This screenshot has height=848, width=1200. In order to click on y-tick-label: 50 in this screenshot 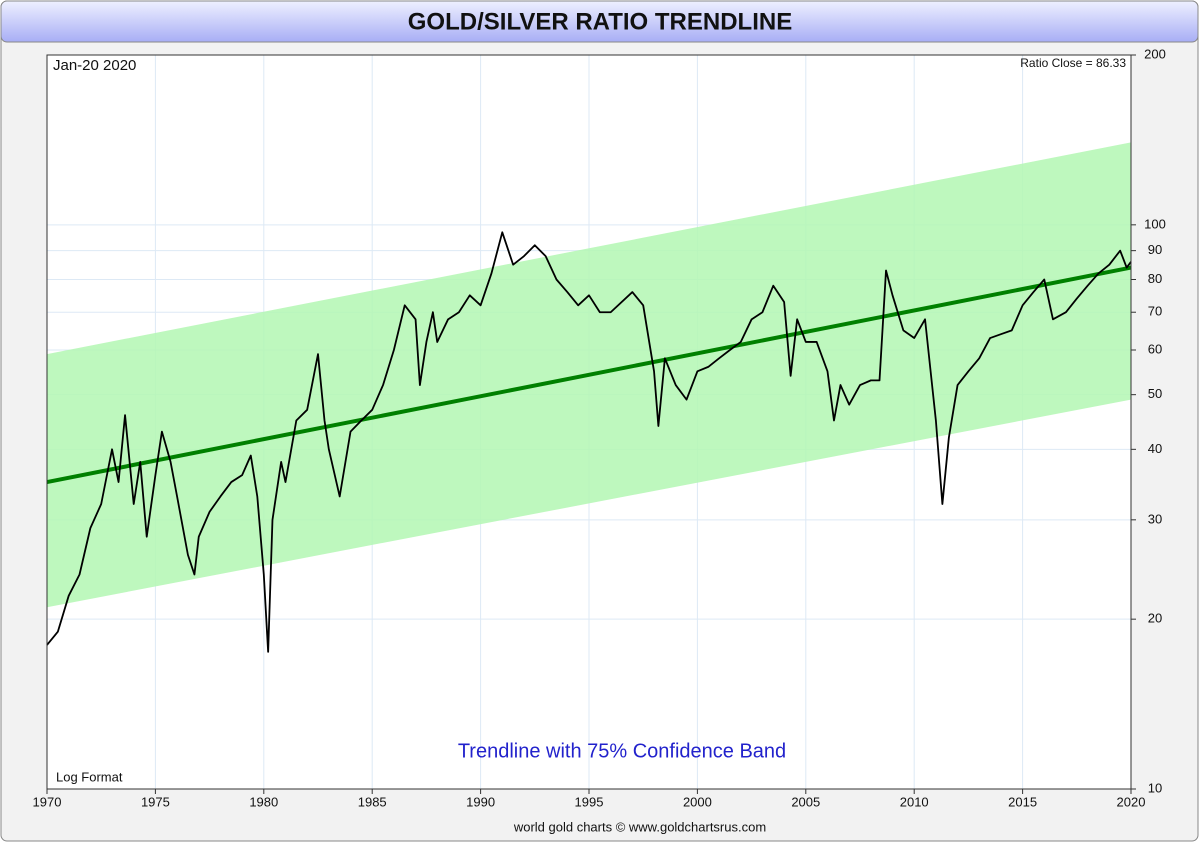, I will do `click(1155, 393)`.